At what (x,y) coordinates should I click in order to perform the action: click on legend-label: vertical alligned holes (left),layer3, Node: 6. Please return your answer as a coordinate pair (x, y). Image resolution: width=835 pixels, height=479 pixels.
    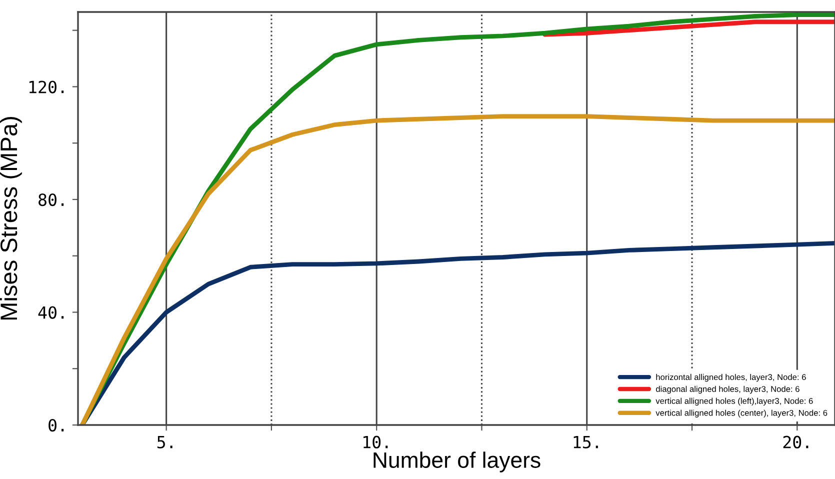
    Looking at the image, I should click on (734, 402).